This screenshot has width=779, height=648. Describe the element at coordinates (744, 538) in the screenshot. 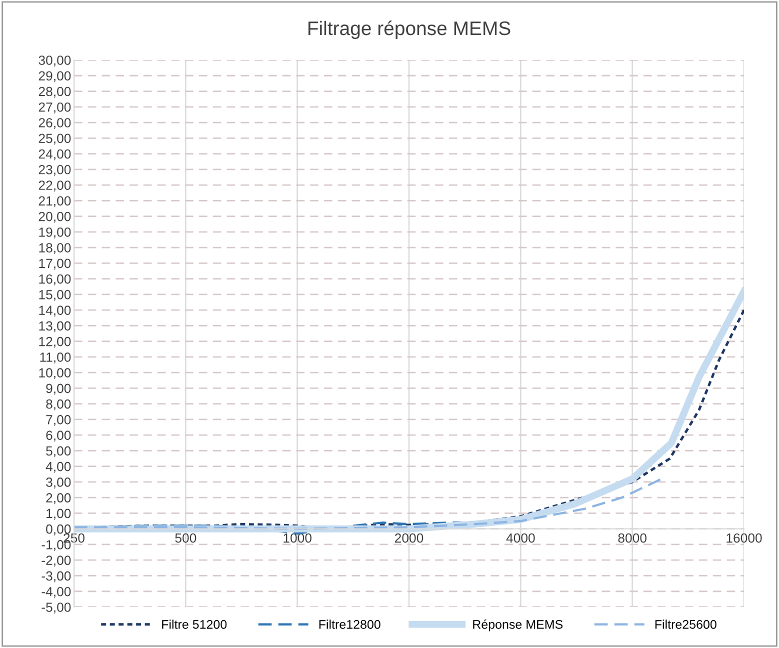

I see `x-tick-label: 16000` at that location.